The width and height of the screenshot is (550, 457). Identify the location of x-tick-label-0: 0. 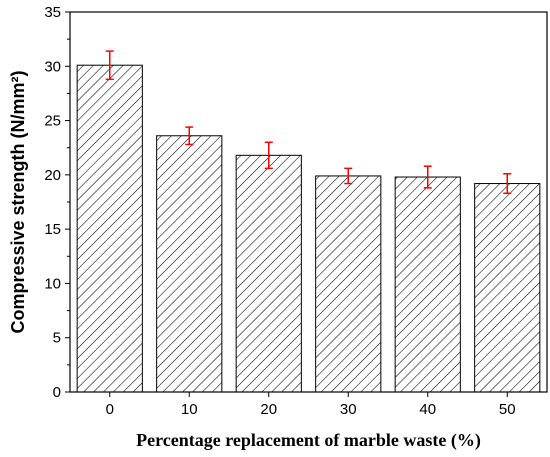
(110, 409).